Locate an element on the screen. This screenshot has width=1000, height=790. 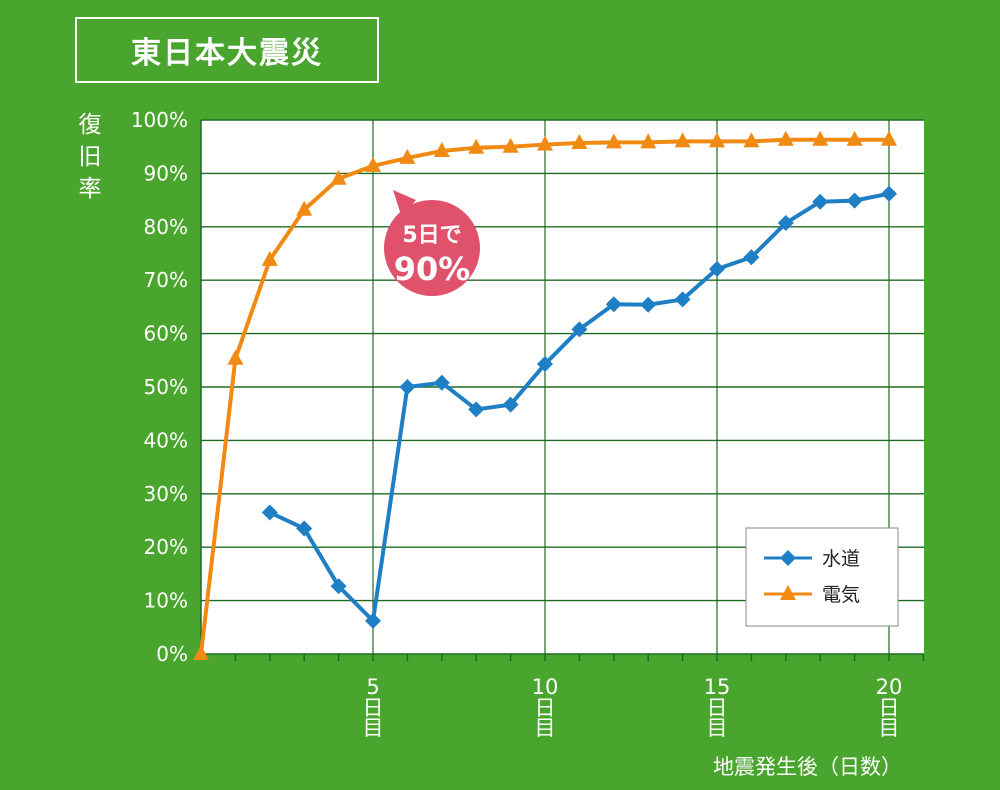
y-tick-label: 50% is located at coordinates (166, 387).